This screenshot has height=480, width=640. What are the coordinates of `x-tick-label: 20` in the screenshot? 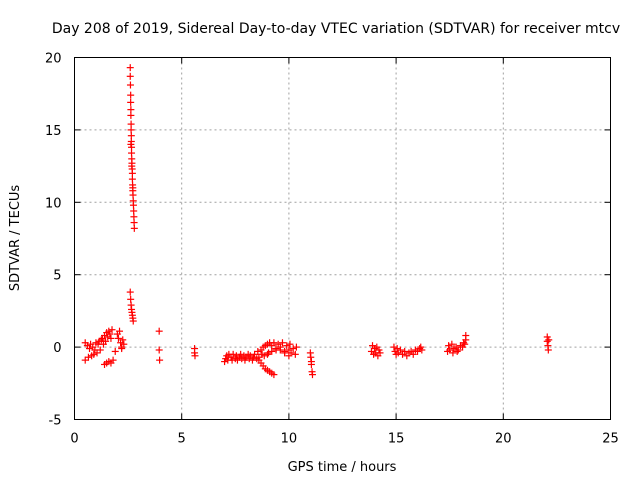 It's located at (503, 439).